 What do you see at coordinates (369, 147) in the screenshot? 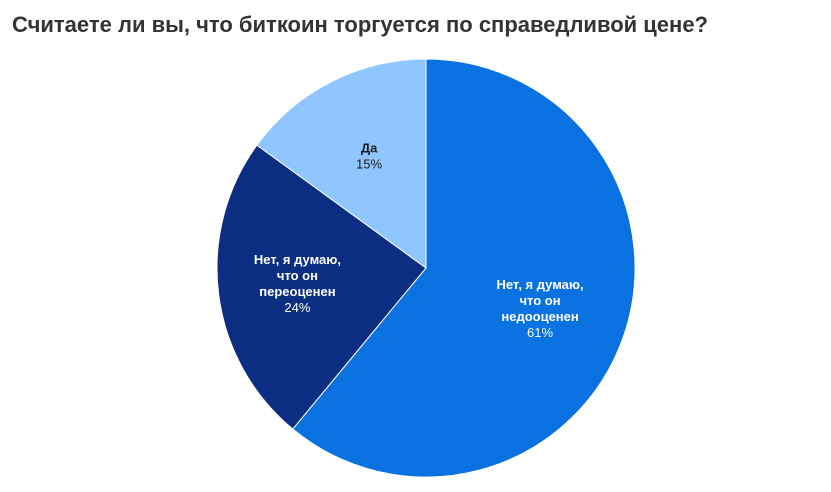
I see `slice-name-label: Да` at bounding box center [369, 147].